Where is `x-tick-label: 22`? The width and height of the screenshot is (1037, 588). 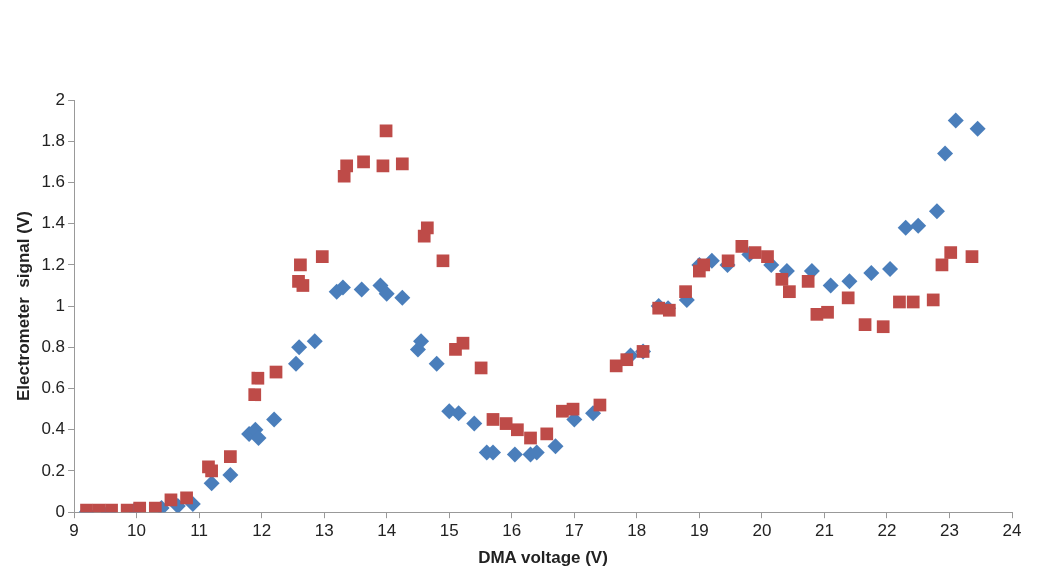 x-tick-label: 22 is located at coordinates (887, 531).